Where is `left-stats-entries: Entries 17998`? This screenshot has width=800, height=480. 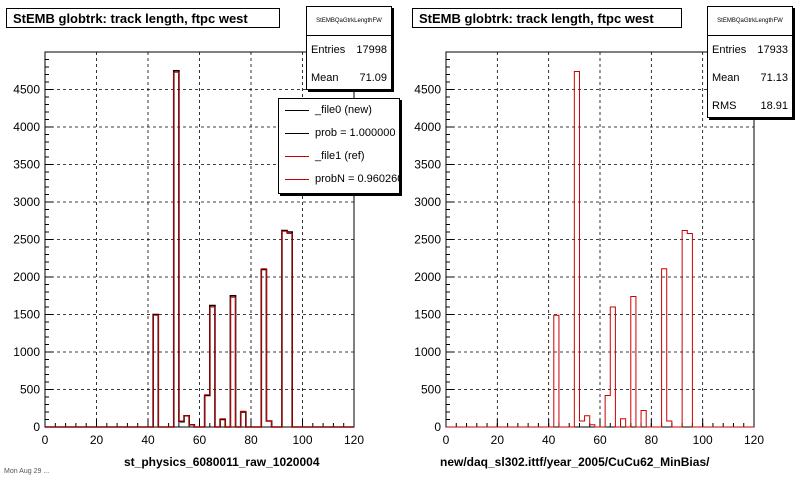
left-stats-entries: Entries 17998 is located at coordinates (349, 50).